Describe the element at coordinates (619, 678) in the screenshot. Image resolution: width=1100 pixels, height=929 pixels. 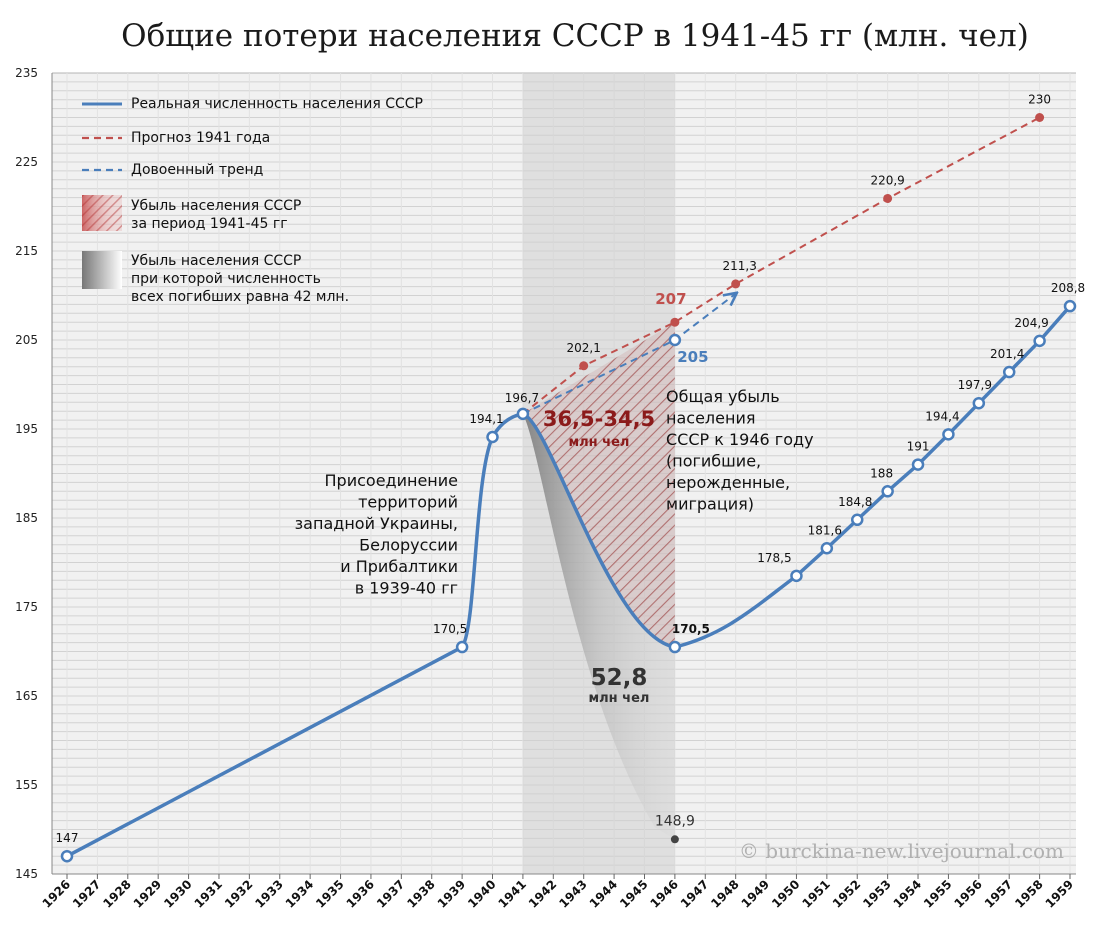
I see `gray-value-label: 52,8` at that location.